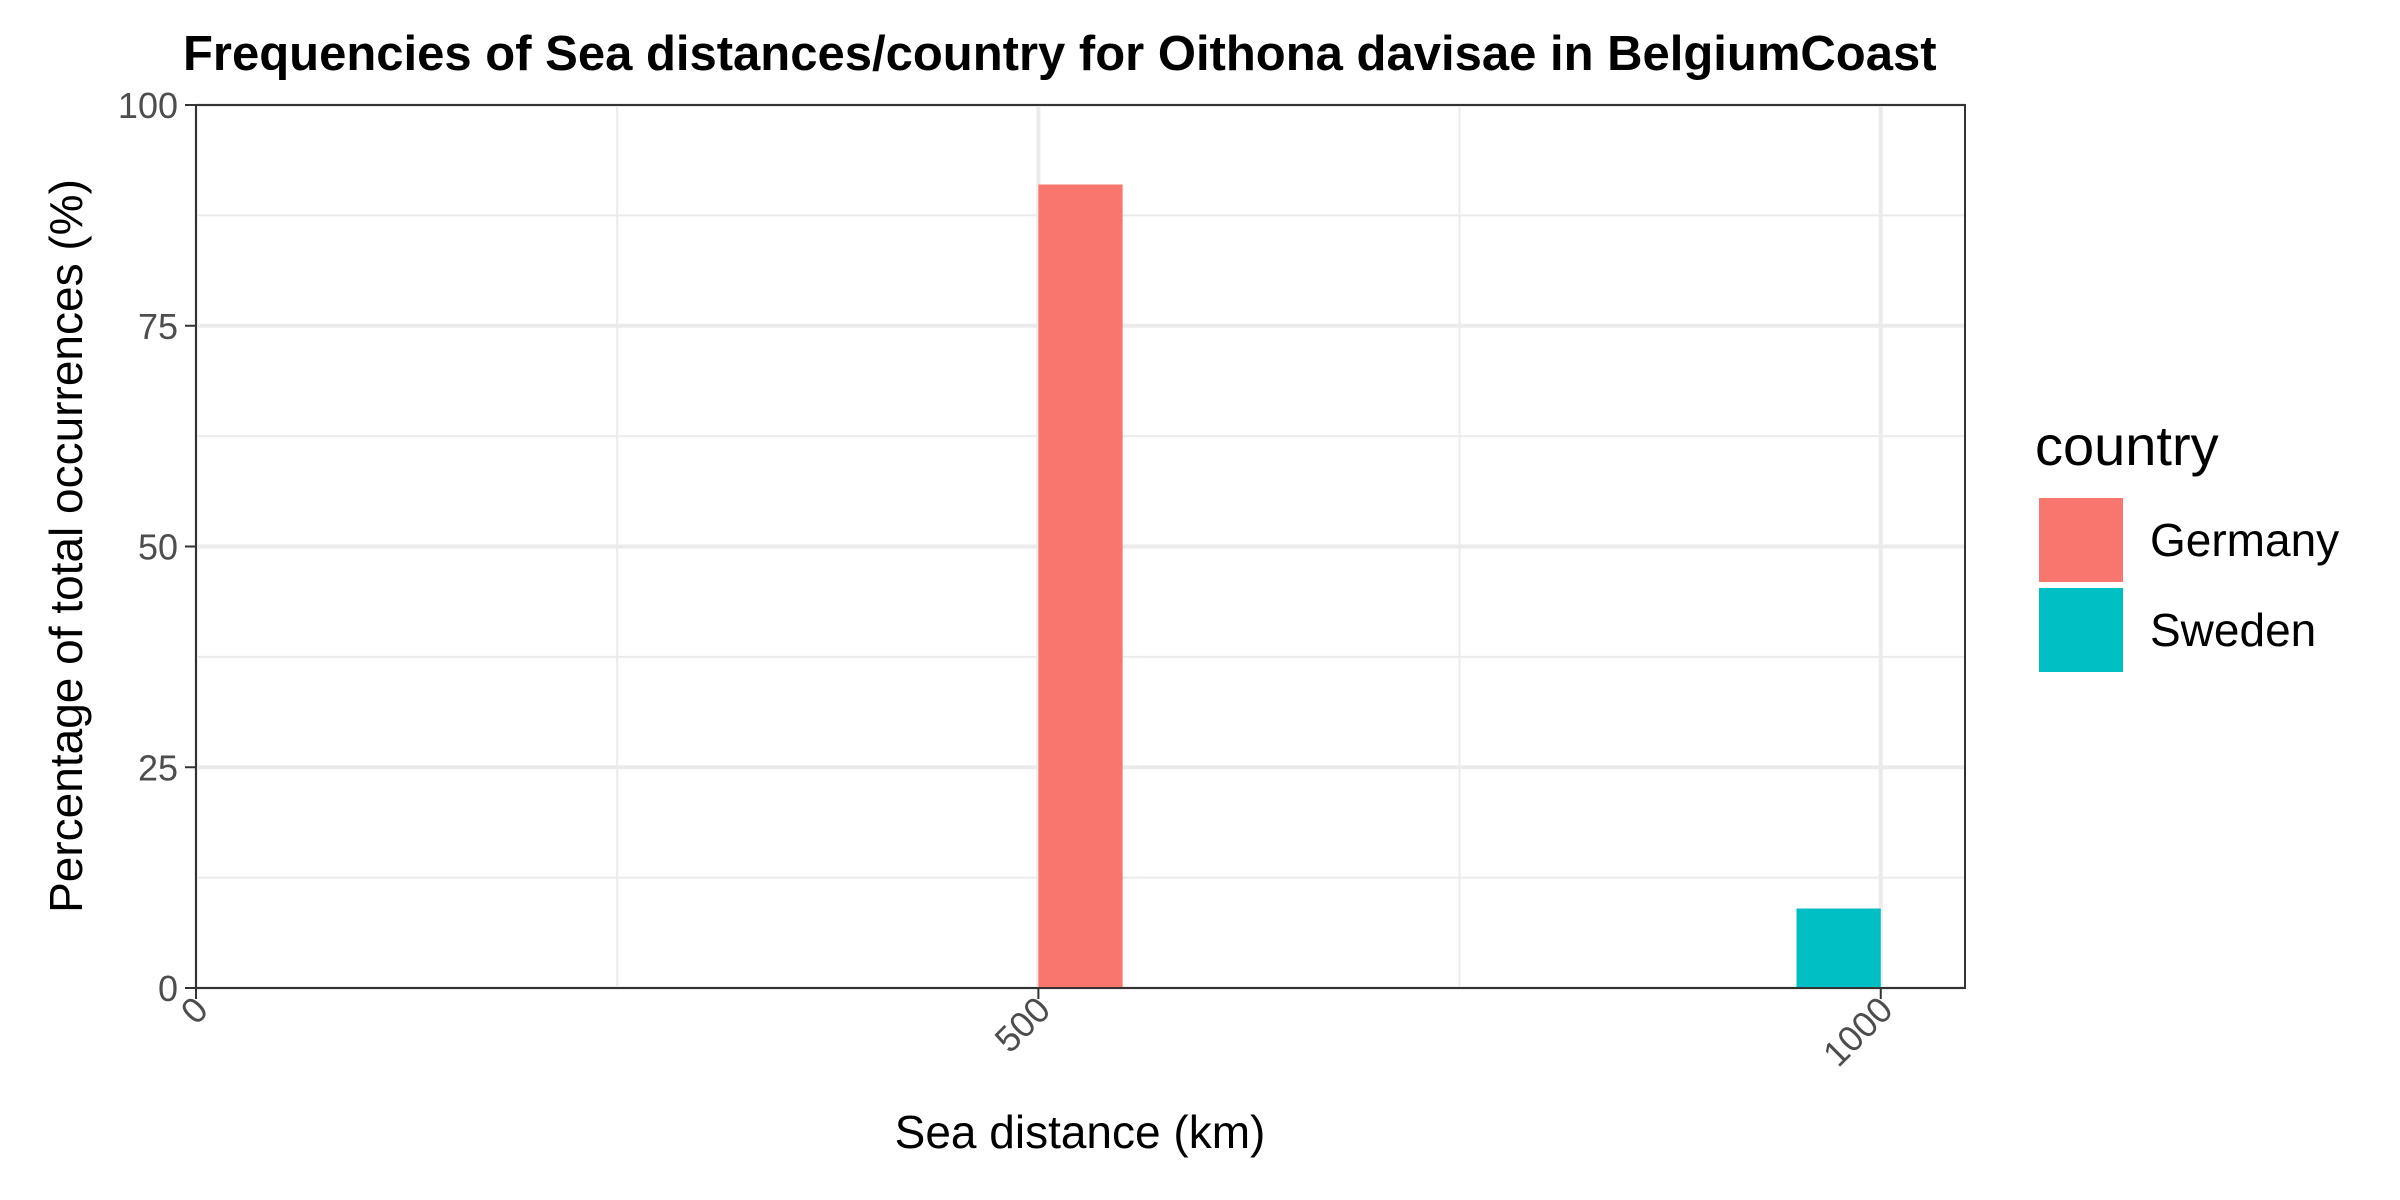 This screenshot has height=1200, width=2400. What do you see at coordinates (66, 546) in the screenshot?
I see `y-axis-title: Percentage of total occurrences (%)` at bounding box center [66, 546].